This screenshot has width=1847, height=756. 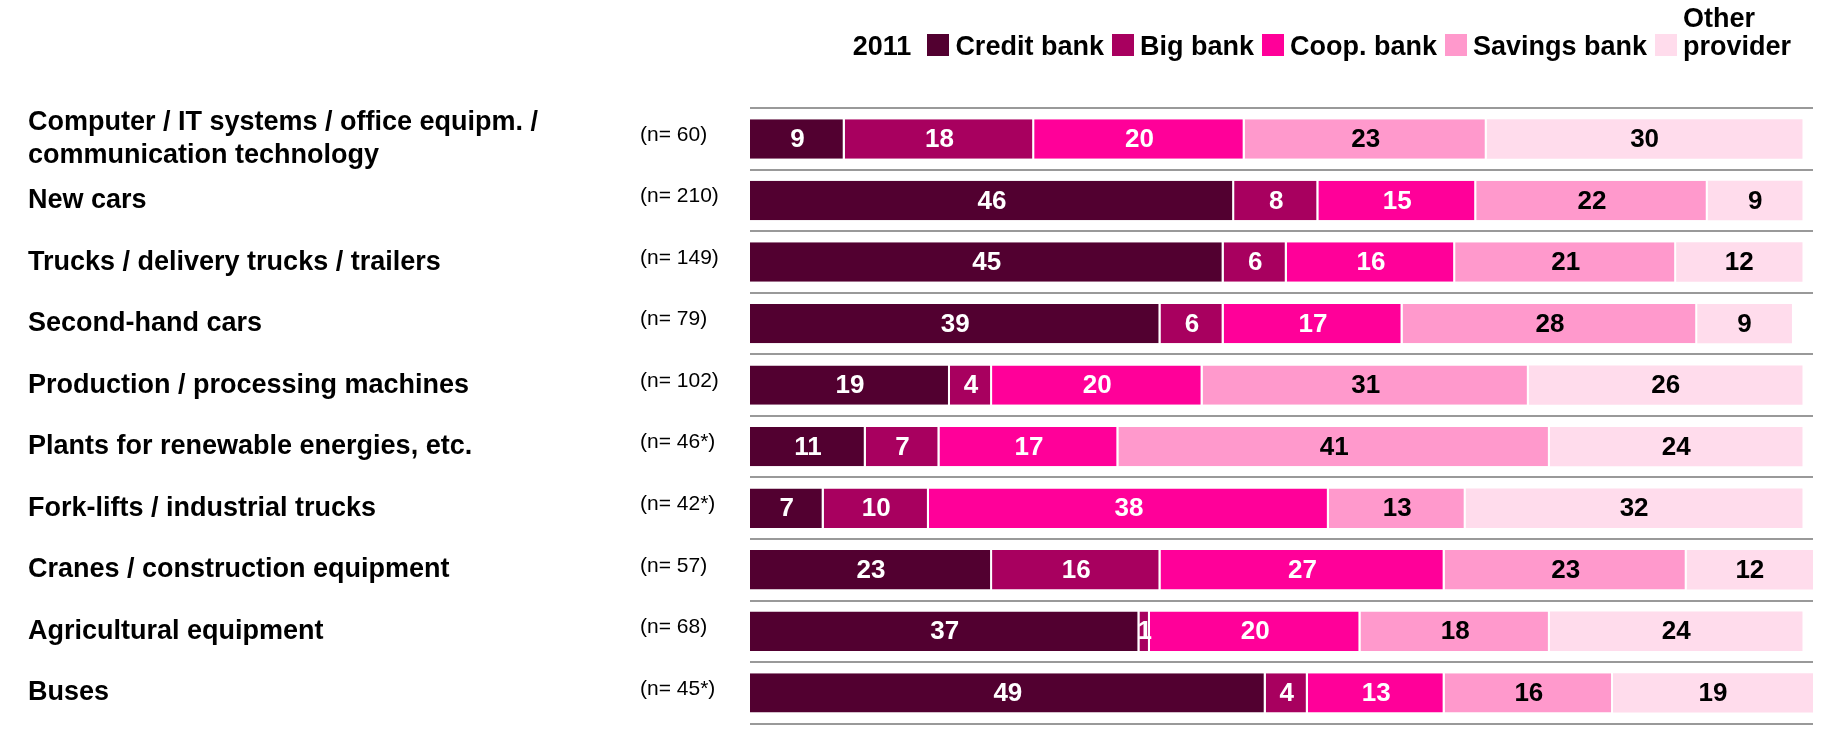 What do you see at coordinates (1029, 46) in the screenshot?
I see `legend-label: Credit bank` at bounding box center [1029, 46].